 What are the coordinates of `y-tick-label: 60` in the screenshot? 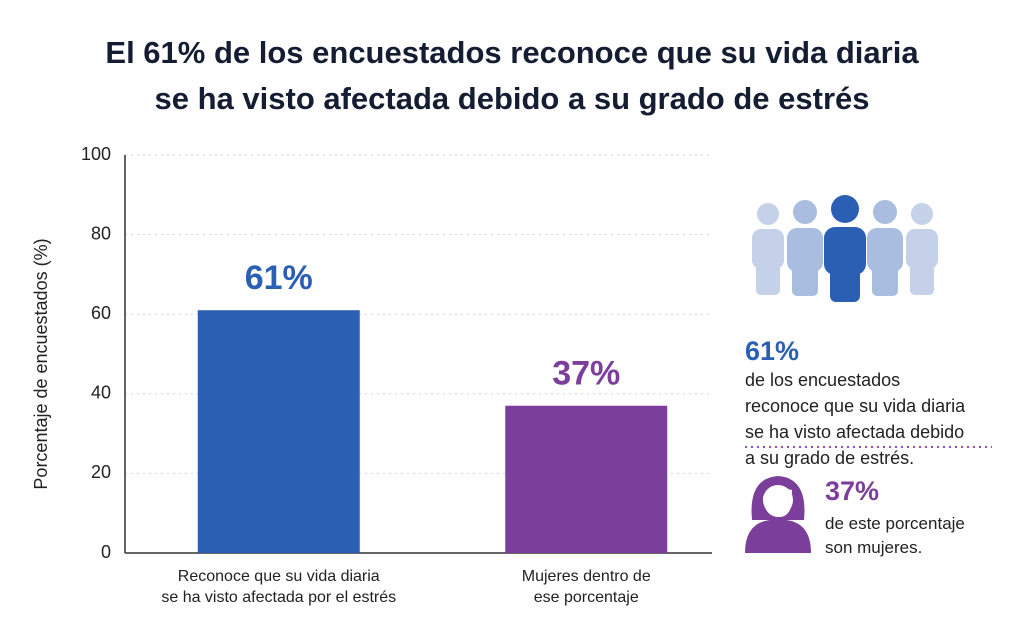 It's located at (101, 313).